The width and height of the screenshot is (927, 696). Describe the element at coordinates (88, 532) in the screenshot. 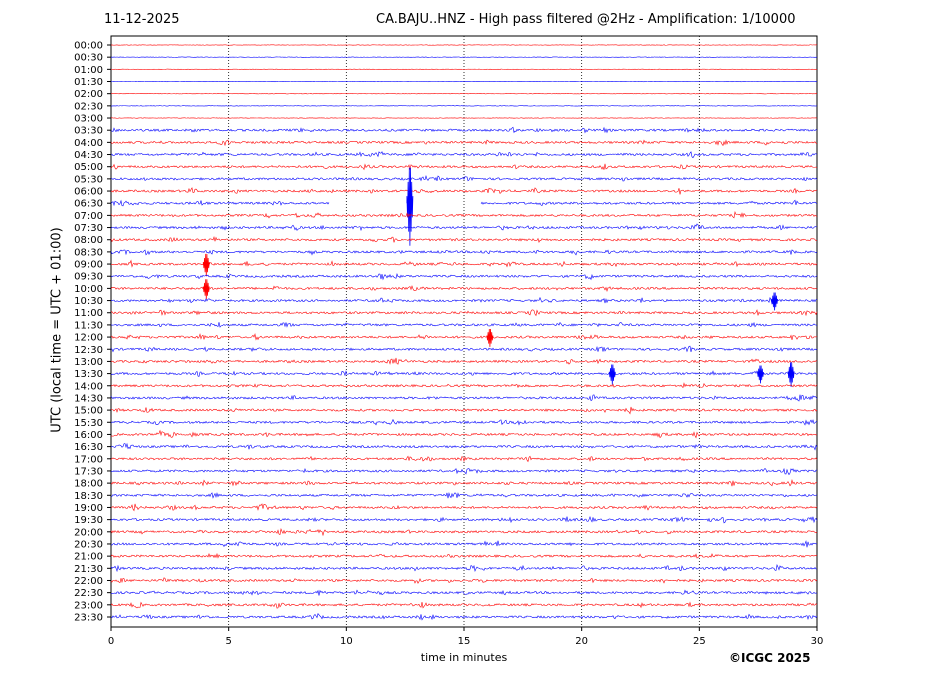

I see `y-tick-label: 20:00` at that location.